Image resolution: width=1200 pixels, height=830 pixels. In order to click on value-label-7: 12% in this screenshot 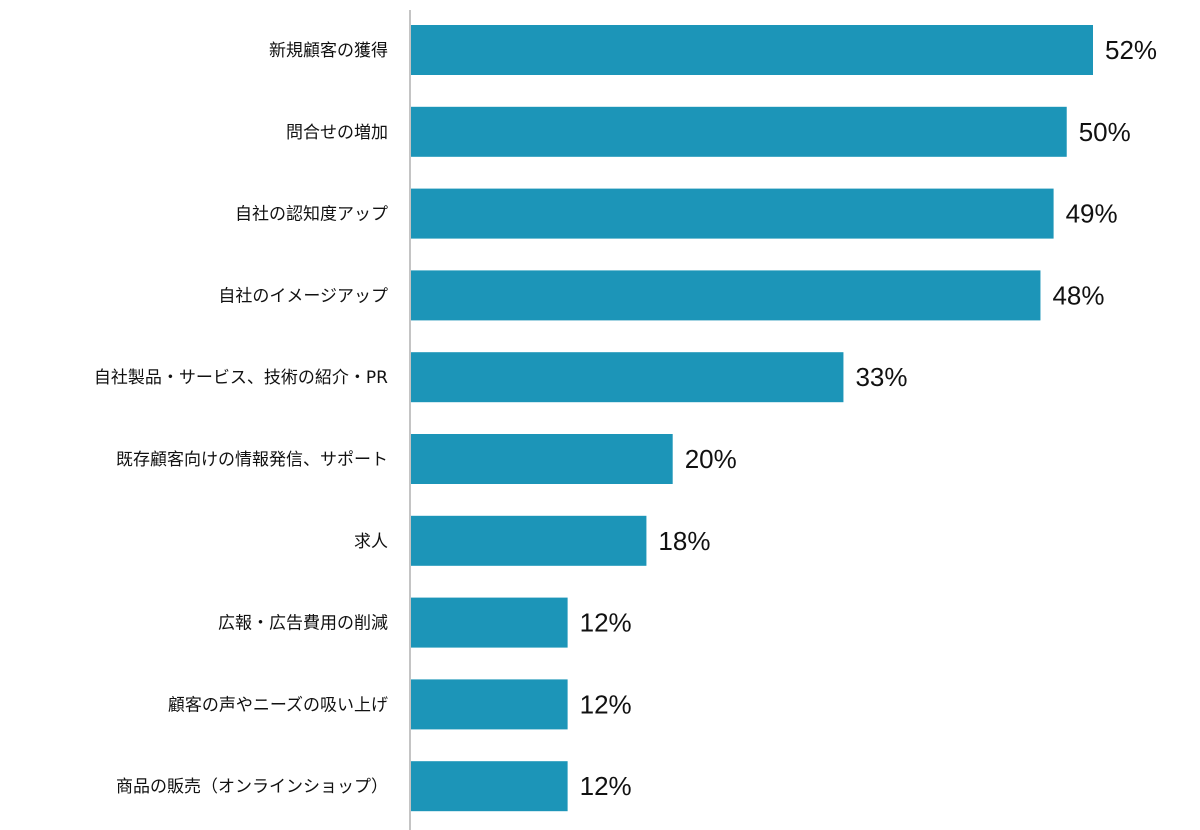, I will do `click(606, 623)`.